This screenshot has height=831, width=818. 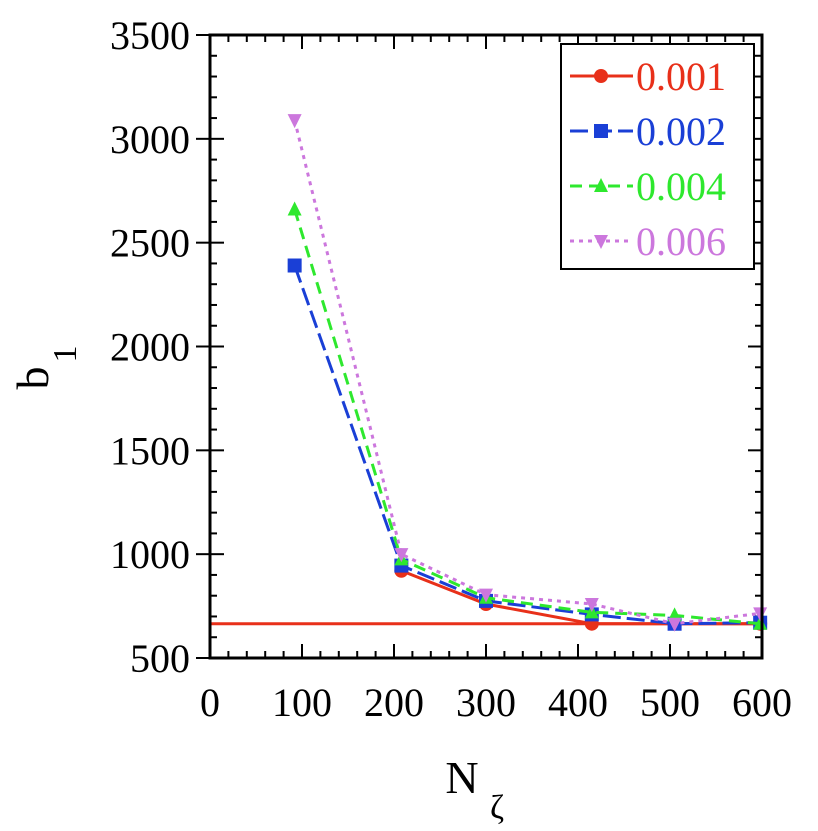 What do you see at coordinates (150, 35) in the screenshot?
I see `y-tick-label: 3500` at bounding box center [150, 35].